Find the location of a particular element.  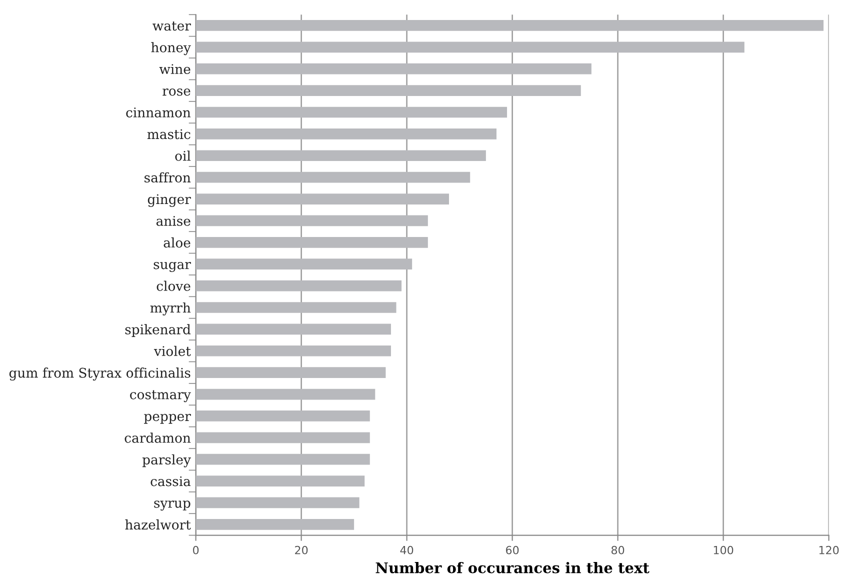

y-tick-label: honey is located at coordinates (171, 49).